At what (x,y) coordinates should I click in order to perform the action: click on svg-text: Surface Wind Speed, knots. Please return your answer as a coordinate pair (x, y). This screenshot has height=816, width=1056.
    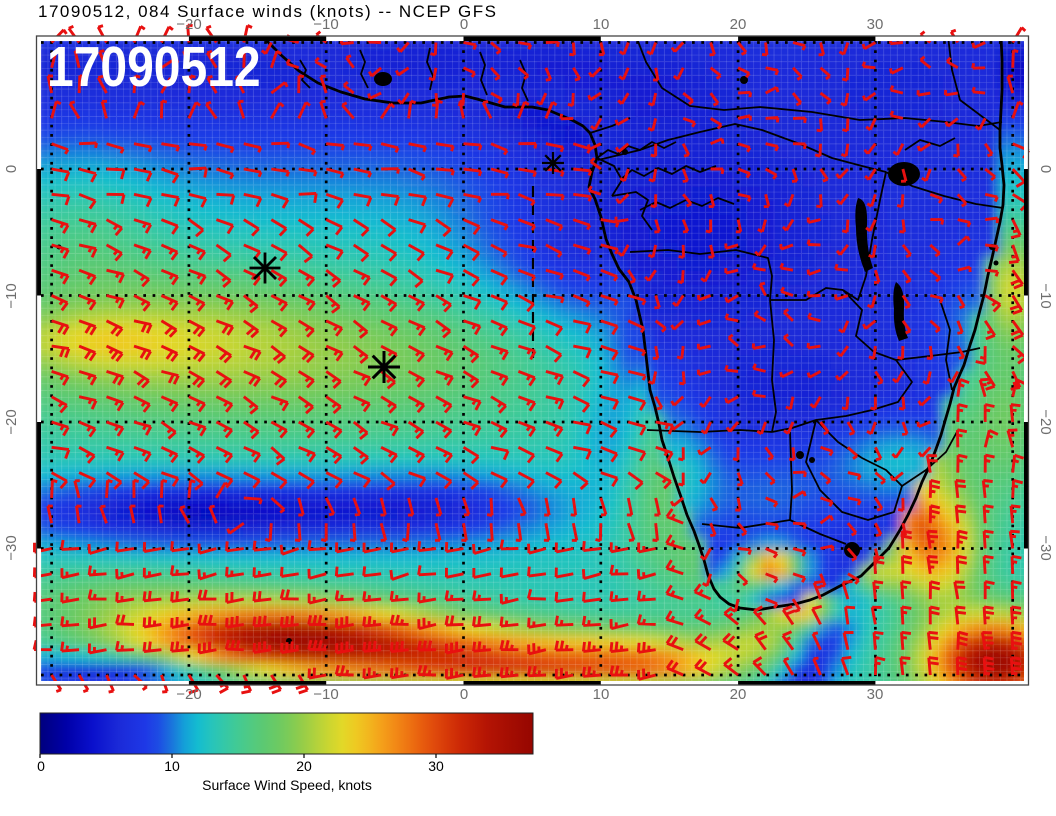
    Looking at the image, I should click on (287, 785).